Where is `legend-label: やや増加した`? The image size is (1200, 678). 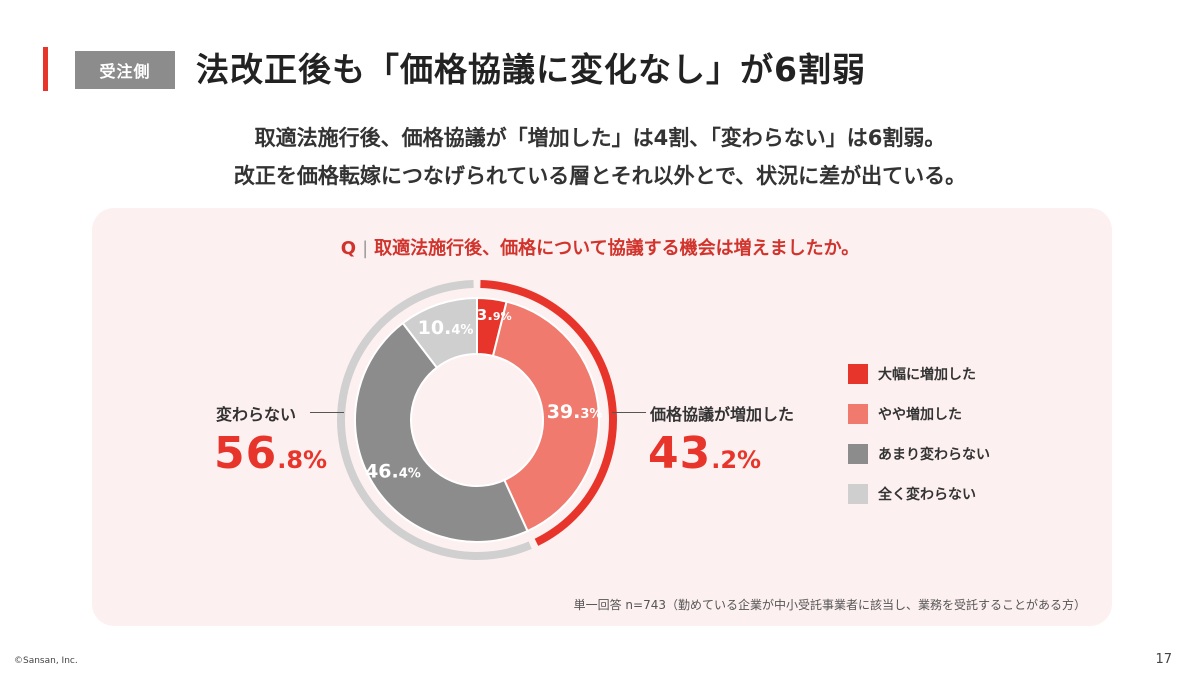 legend-label: やや増加した is located at coordinates (920, 415).